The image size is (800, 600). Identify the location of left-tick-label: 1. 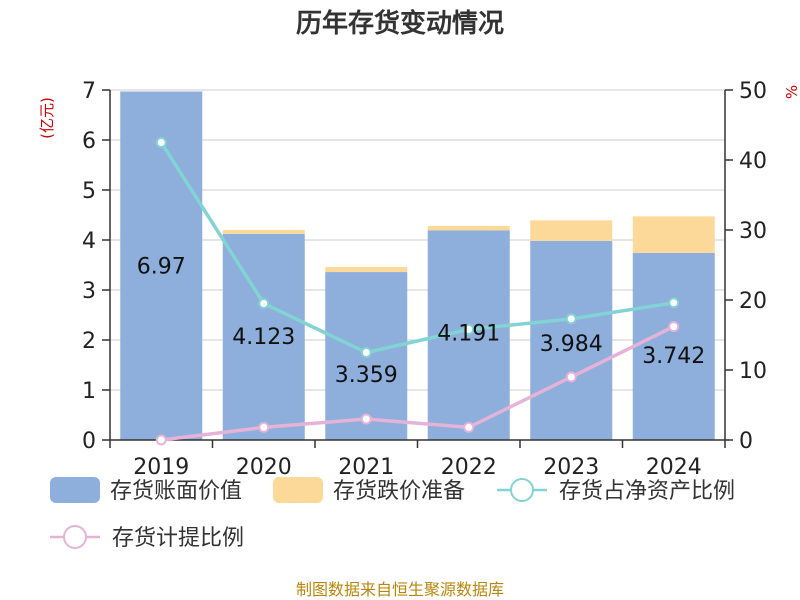
(89, 391).